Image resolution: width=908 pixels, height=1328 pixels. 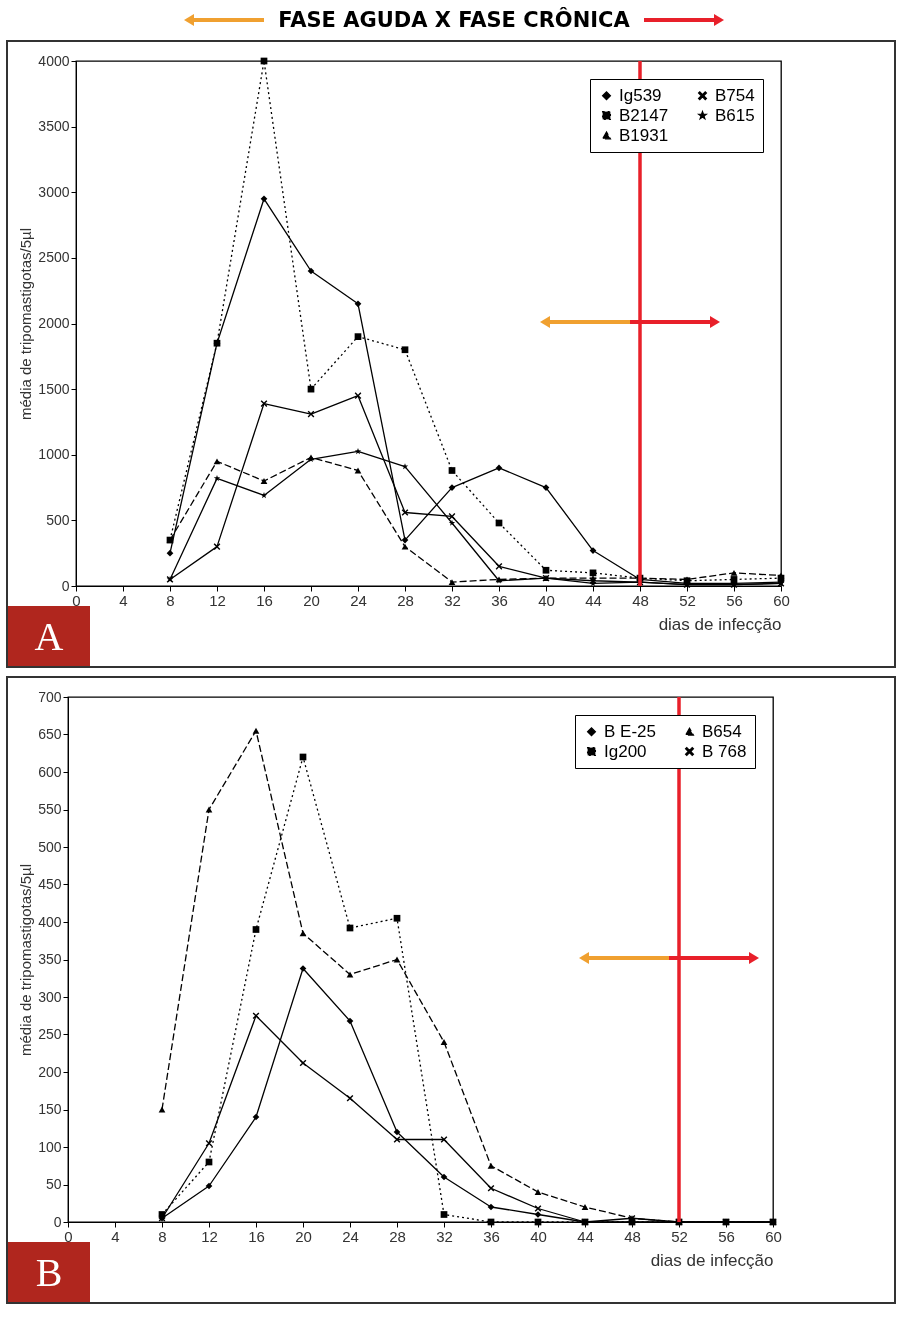 I want to click on legend-label: Ig200, so click(x=625, y=751).